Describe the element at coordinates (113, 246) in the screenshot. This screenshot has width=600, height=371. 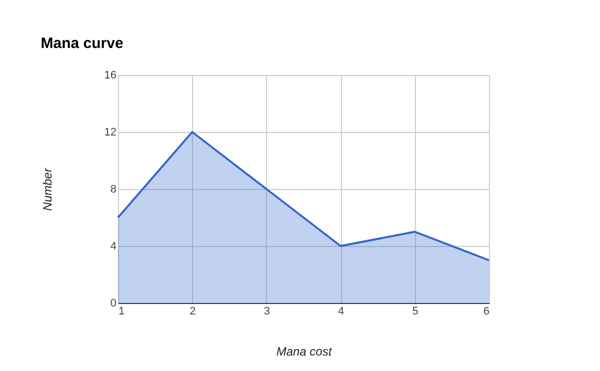
I see `y-tick-label: 4` at that location.